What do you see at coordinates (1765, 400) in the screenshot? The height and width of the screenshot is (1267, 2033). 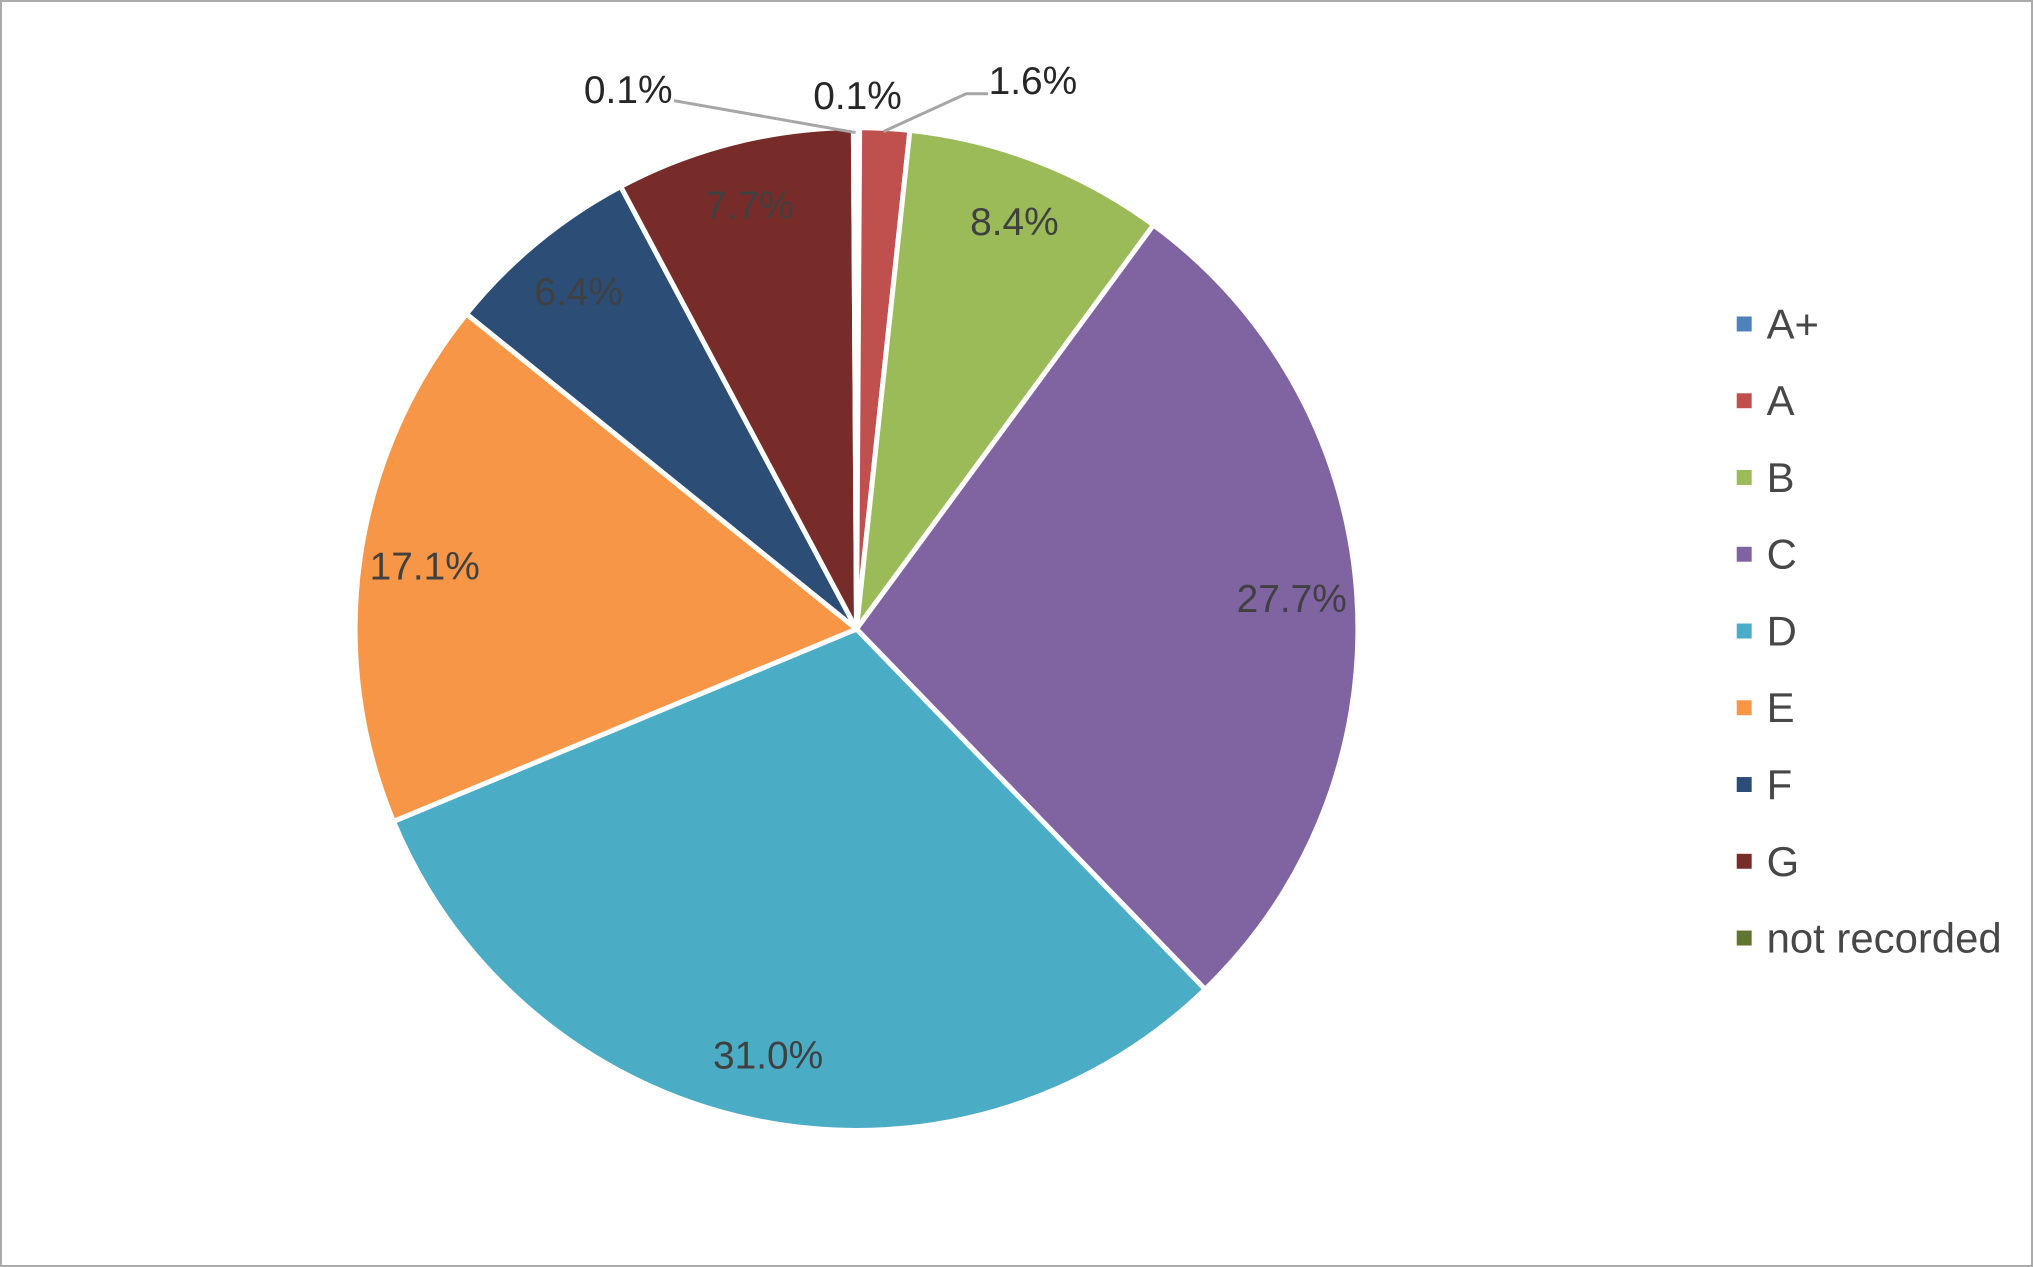 I see `legend-item-A: A` at bounding box center [1765, 400].